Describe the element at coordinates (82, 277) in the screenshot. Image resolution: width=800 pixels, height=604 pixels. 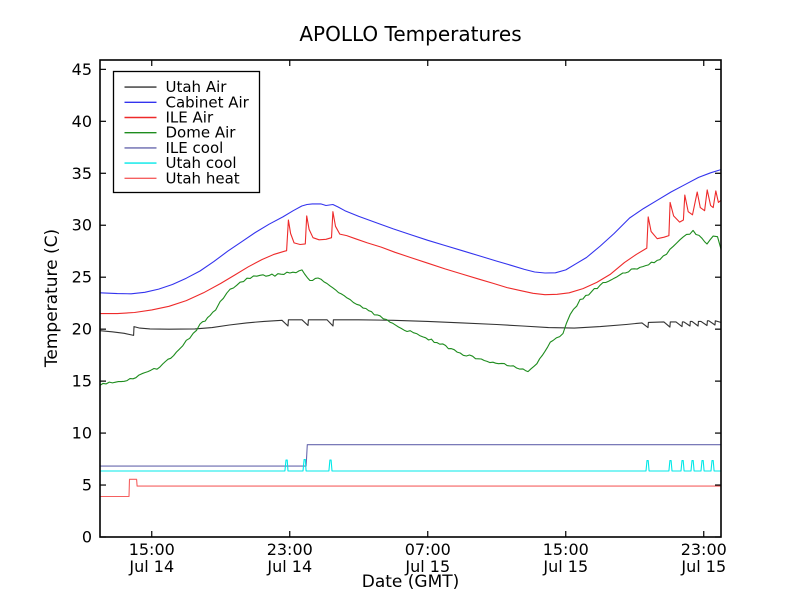
I see `y-tick-label: 25` at that location.